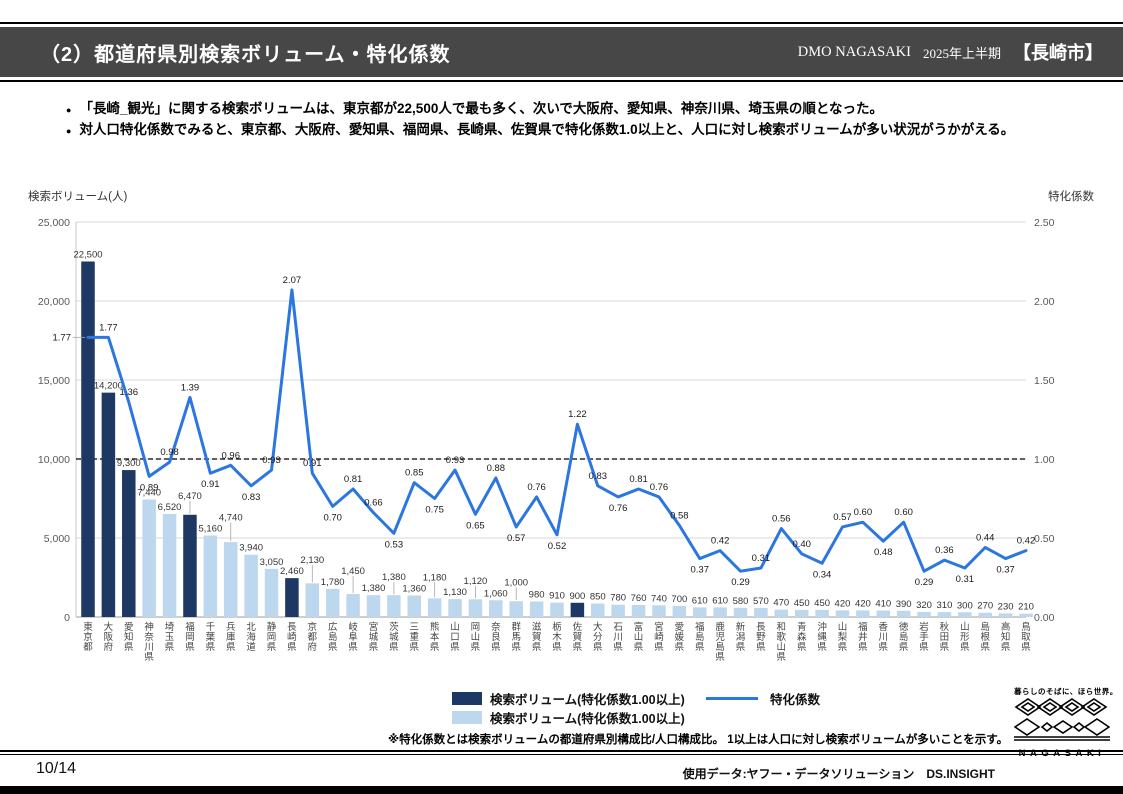 Image resolution: width=1123 pixels, height=794 pixels. I want to click on brand-text: DMO NAGASAKI, so click(854, 51).